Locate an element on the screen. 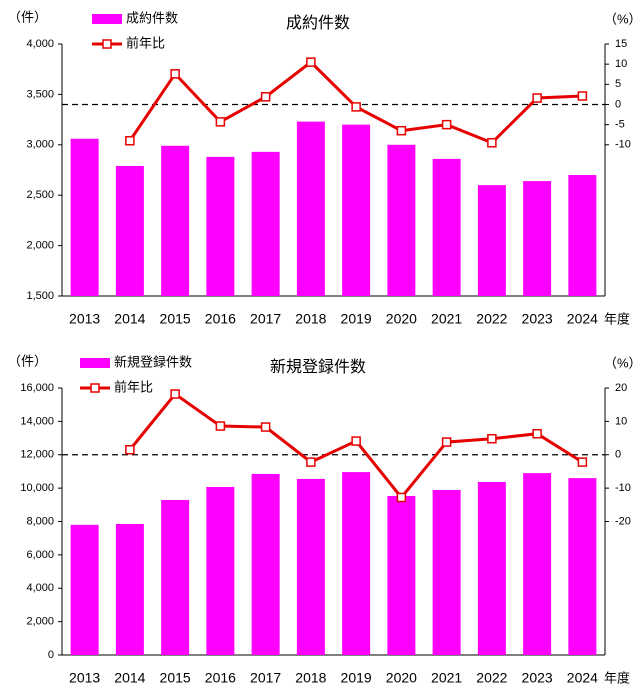  y-tick-label: 1,500 is located at coordinates (40, 296).